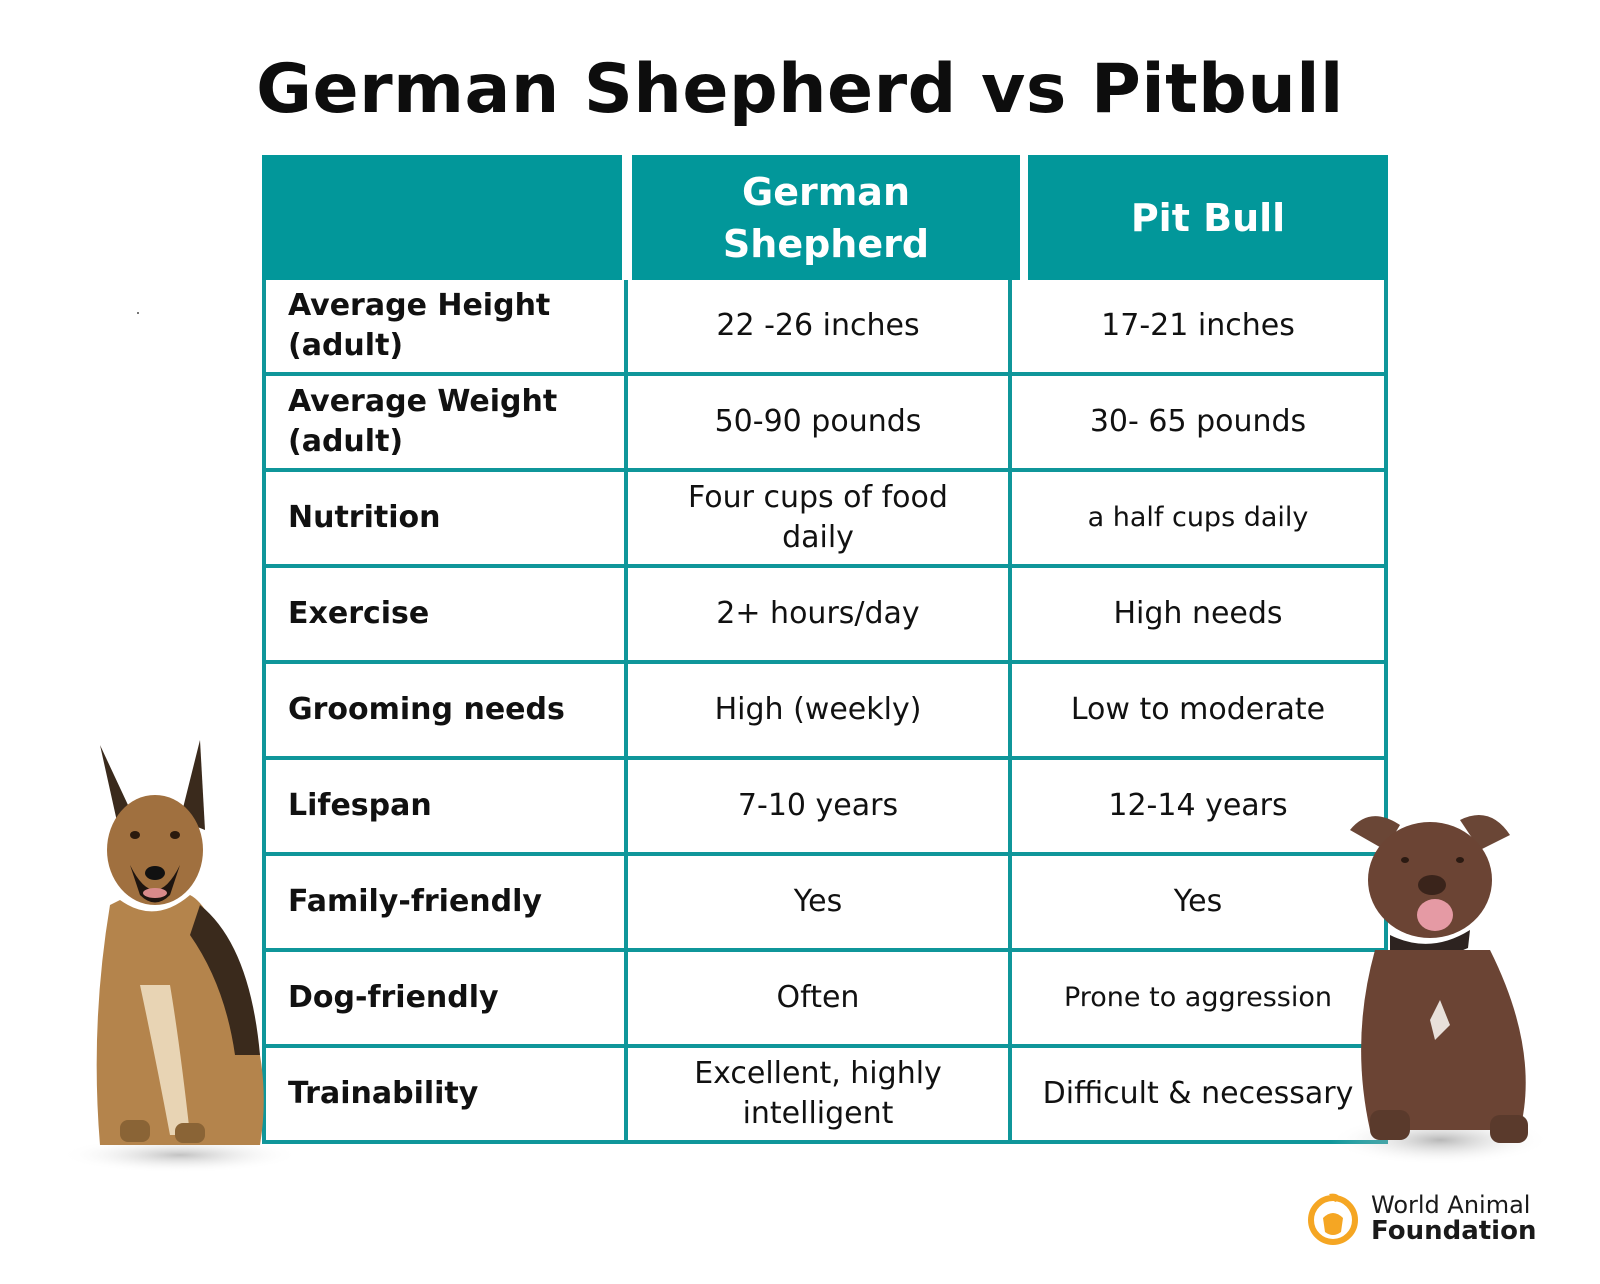  Describe the element at coordinates (447, 710) in the screenshot. I see `row-label: Grooming needs` at that location.